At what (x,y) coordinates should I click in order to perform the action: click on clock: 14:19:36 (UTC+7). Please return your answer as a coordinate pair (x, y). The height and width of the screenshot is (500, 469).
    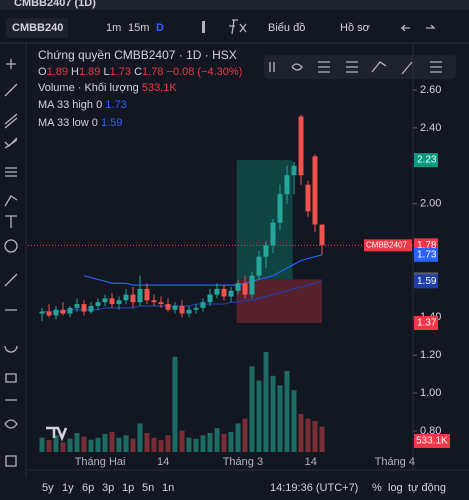
    Looking at the image, I should click on (314, 488).